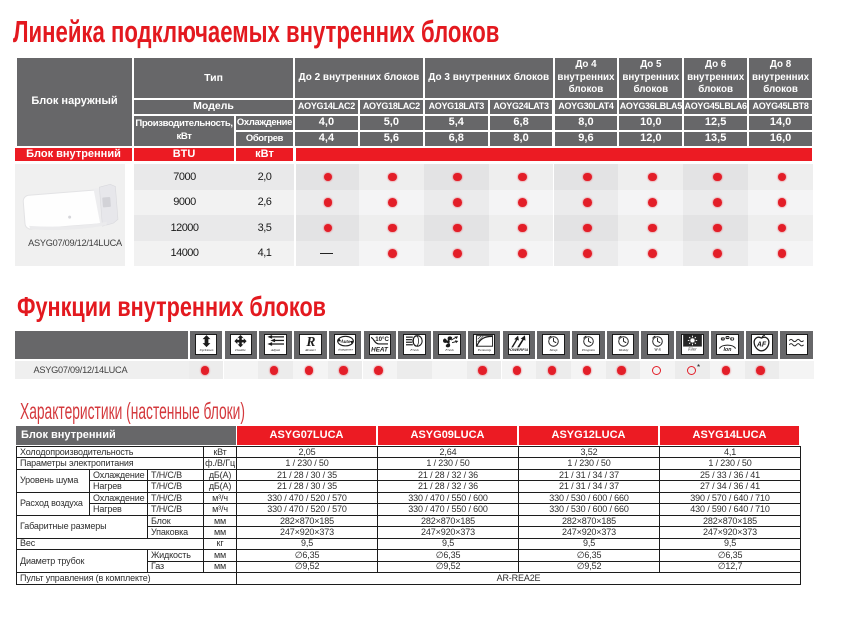 The height and width of the screenshot is (636, 851). What do you see at coordinates (483, 350) in the screenshot?
I see `svg-text: Economy` at bounding box center [483, 350].